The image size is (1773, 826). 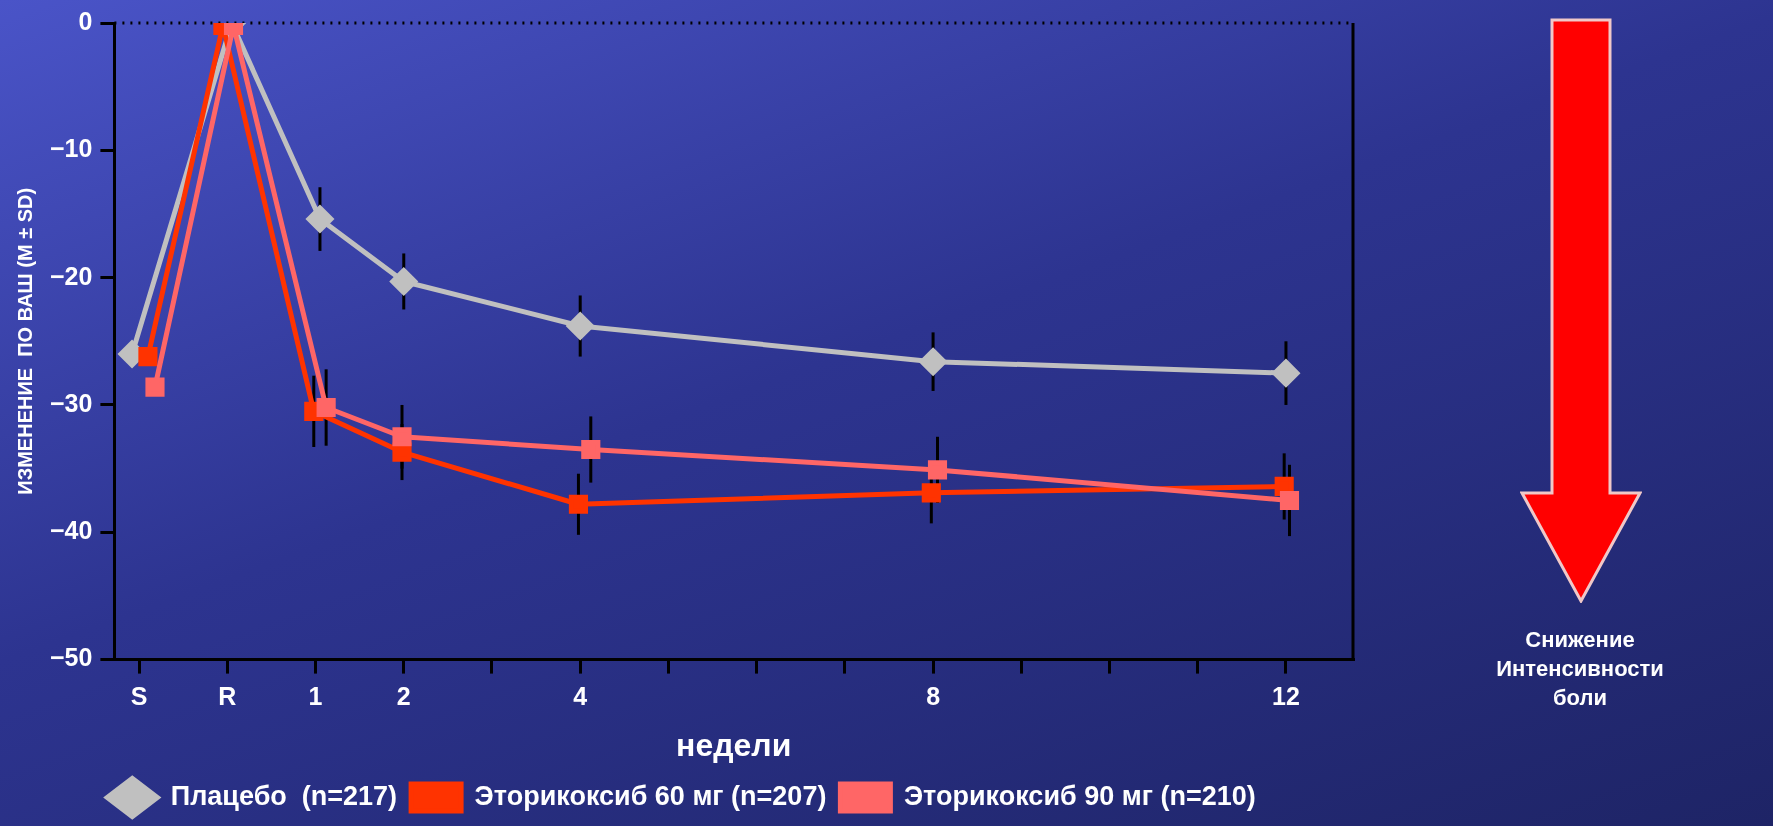 I want to click on x-tick-label: 12, so click(x=1286, y=696).